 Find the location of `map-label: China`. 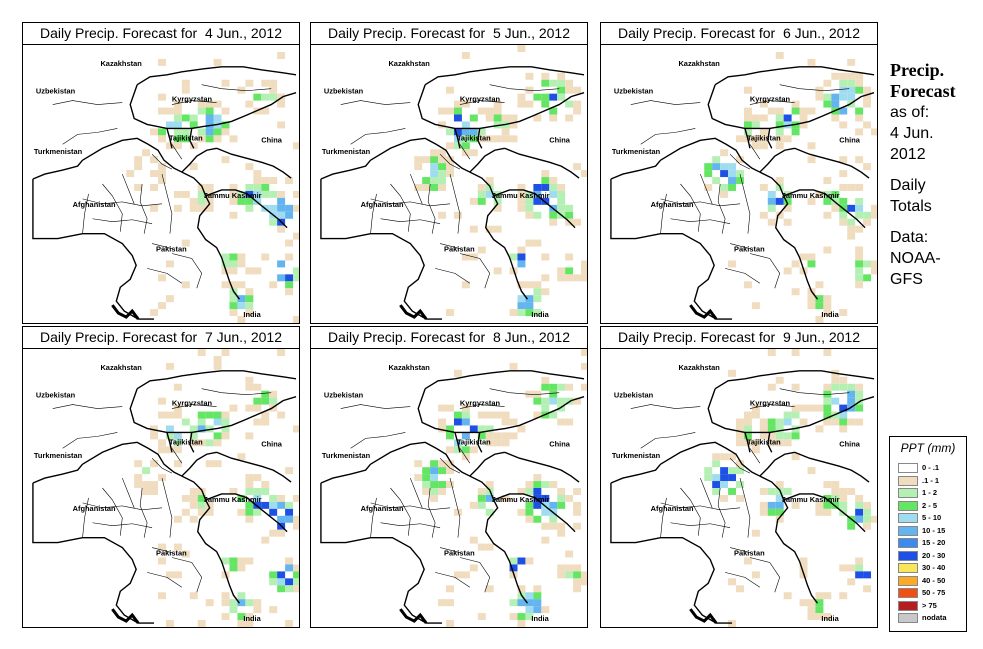

map-label: China is located at coordinates (272, 443).